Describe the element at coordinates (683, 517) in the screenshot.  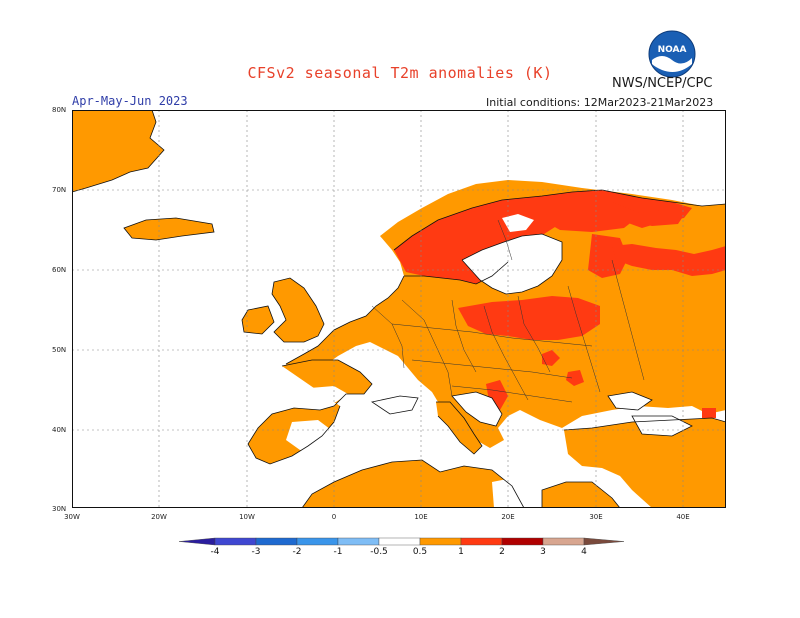
I see `lon-label-40e: 40E` at that location.